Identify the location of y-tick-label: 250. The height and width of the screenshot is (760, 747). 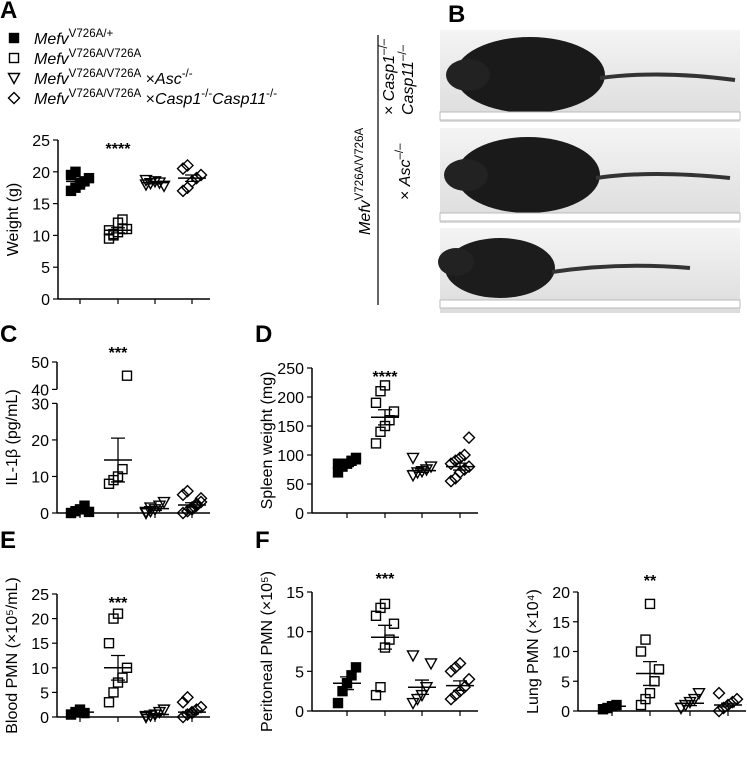
(290, 369).